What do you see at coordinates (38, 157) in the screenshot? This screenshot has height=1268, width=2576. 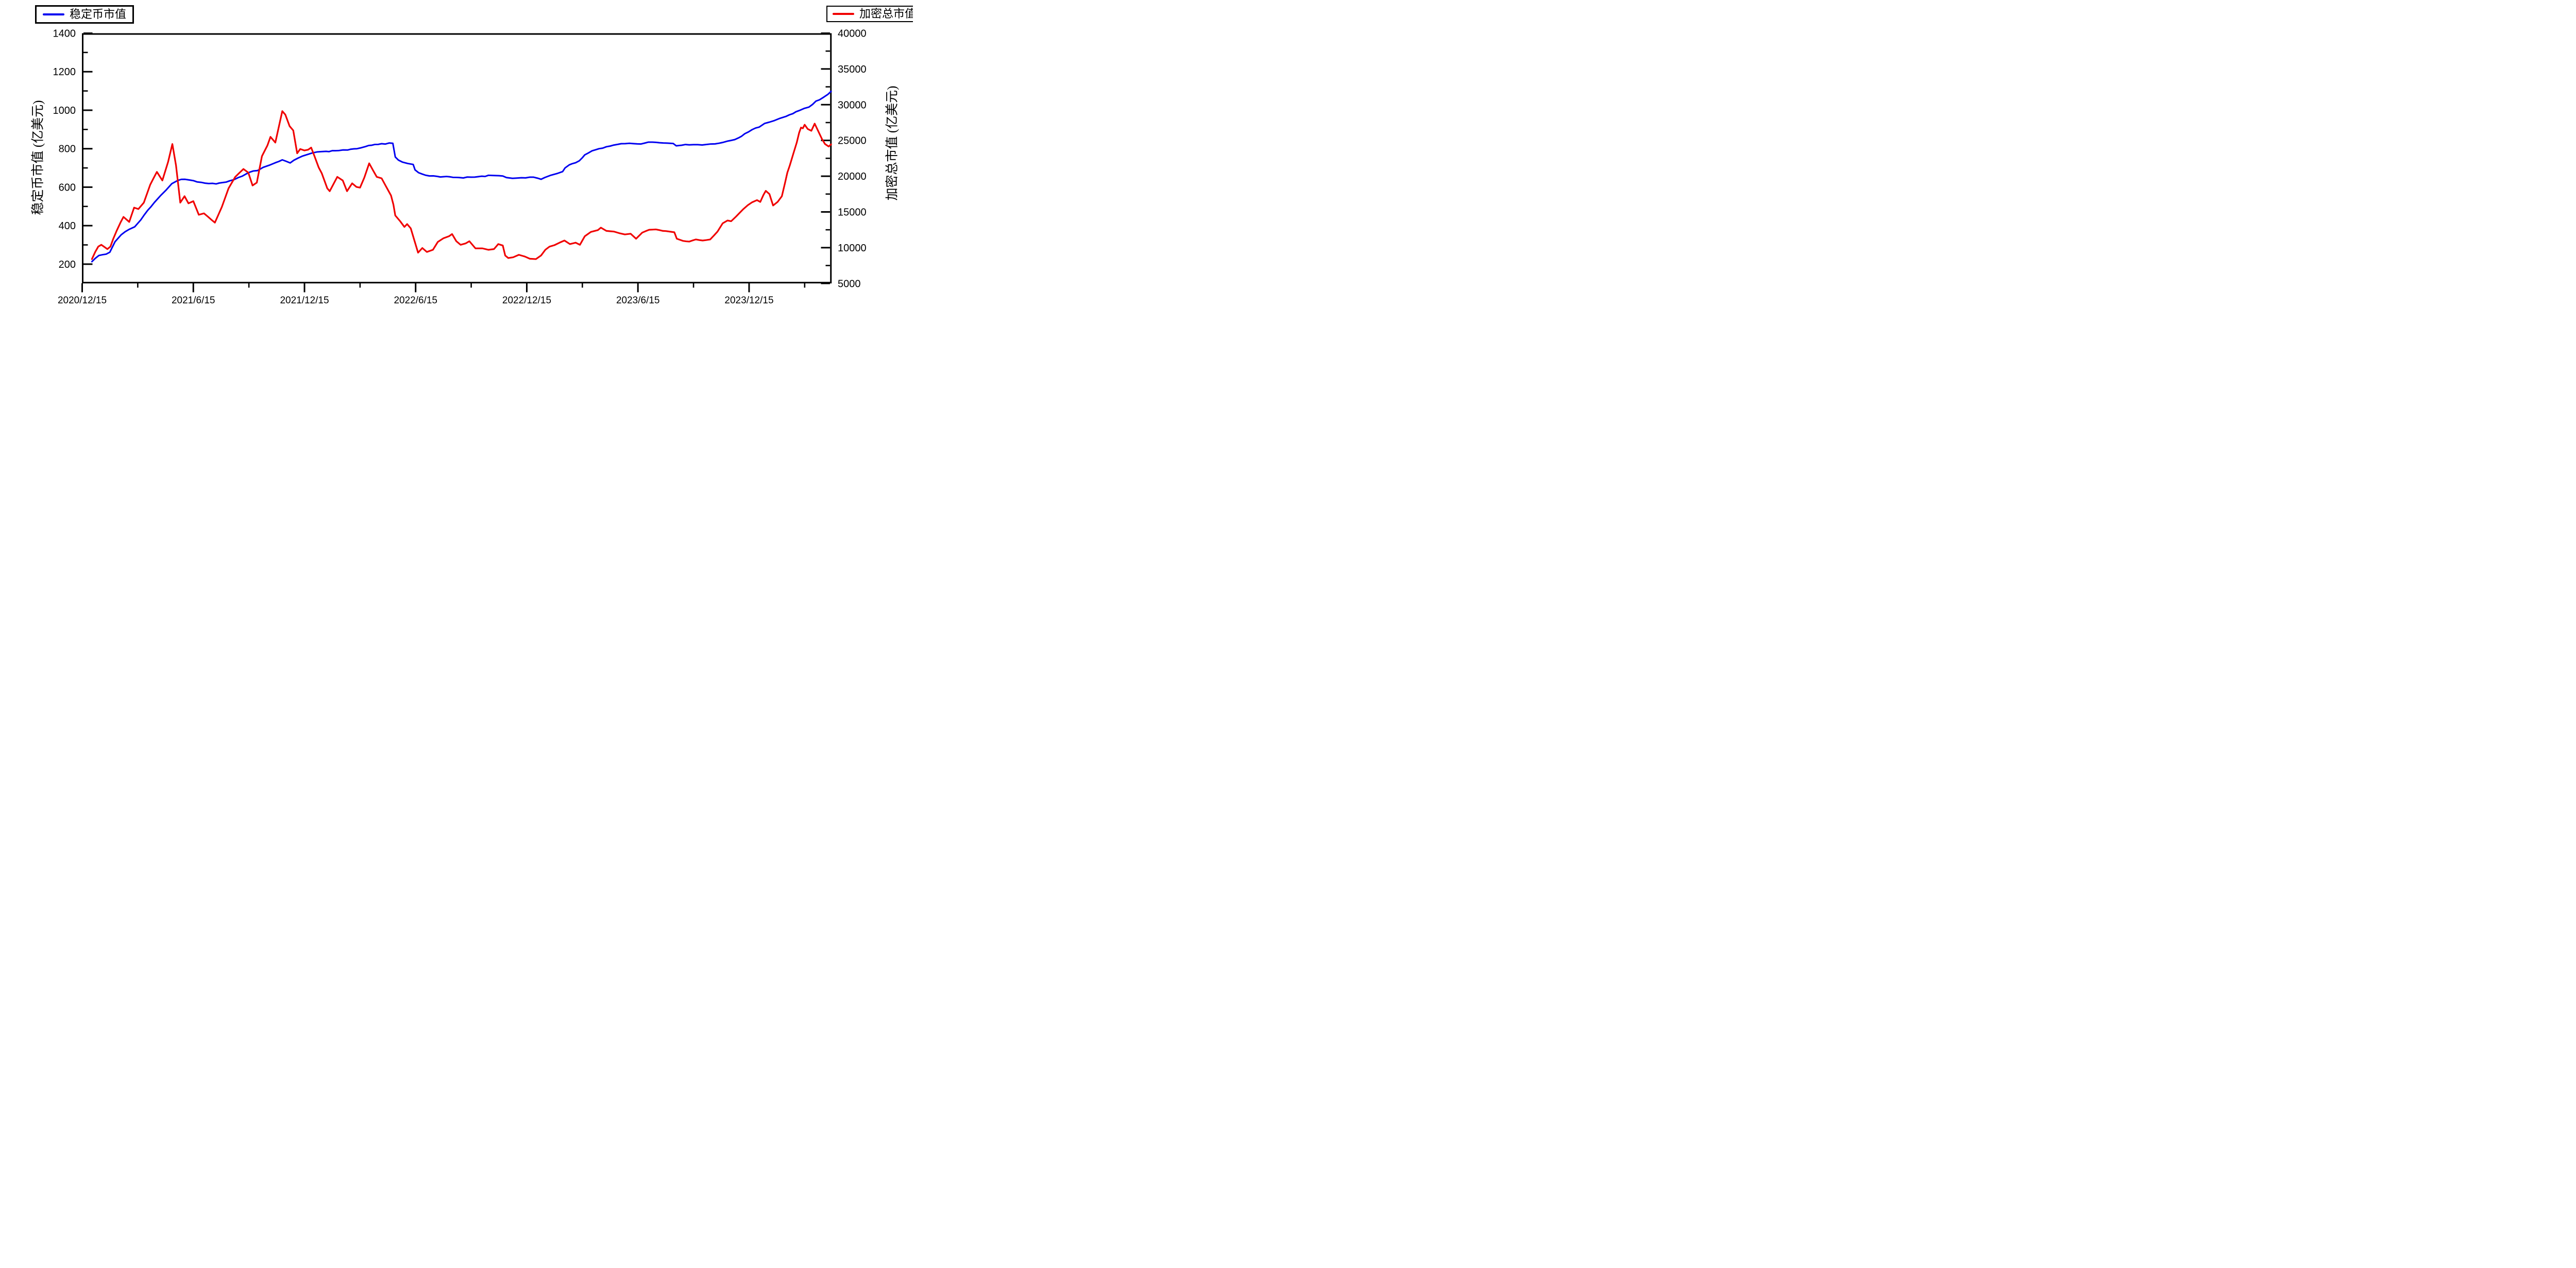 I see `y-axis-left-title: 稳定币市值 (亿美元)` at bounding box center [38, 157].